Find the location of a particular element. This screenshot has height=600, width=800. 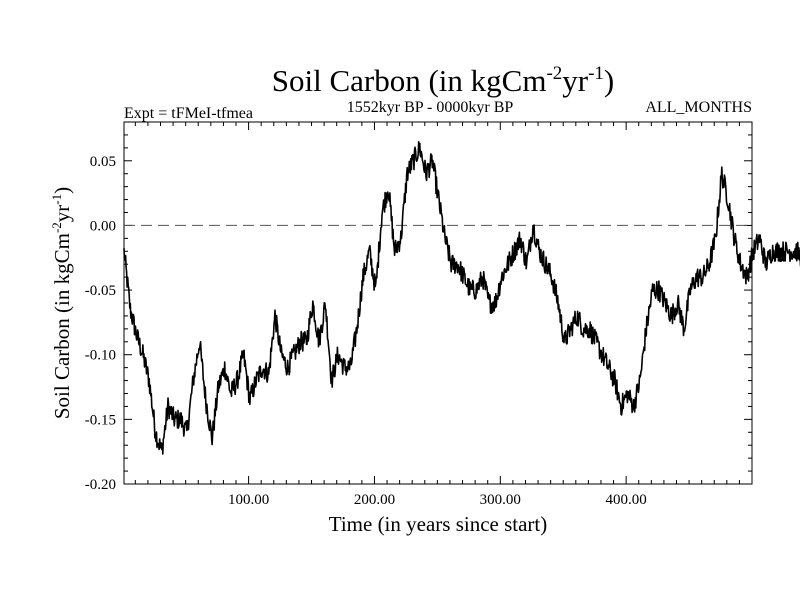

chart-title-end: ) is located at coordinates (609, 80).